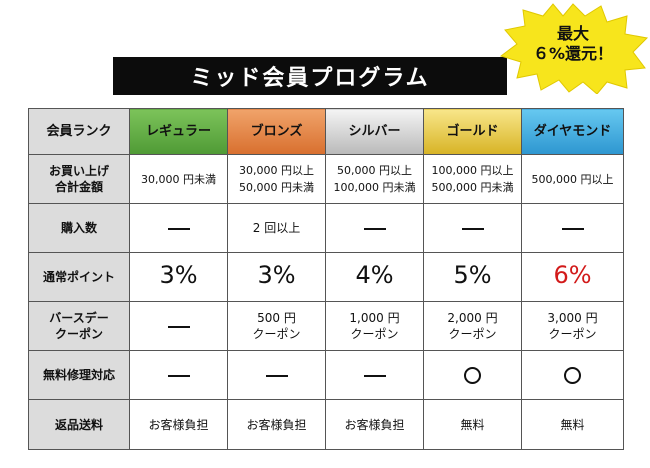 The width and height of the screenshot is (650, 468). I want to click on starburst-shape, so click(574, 48).